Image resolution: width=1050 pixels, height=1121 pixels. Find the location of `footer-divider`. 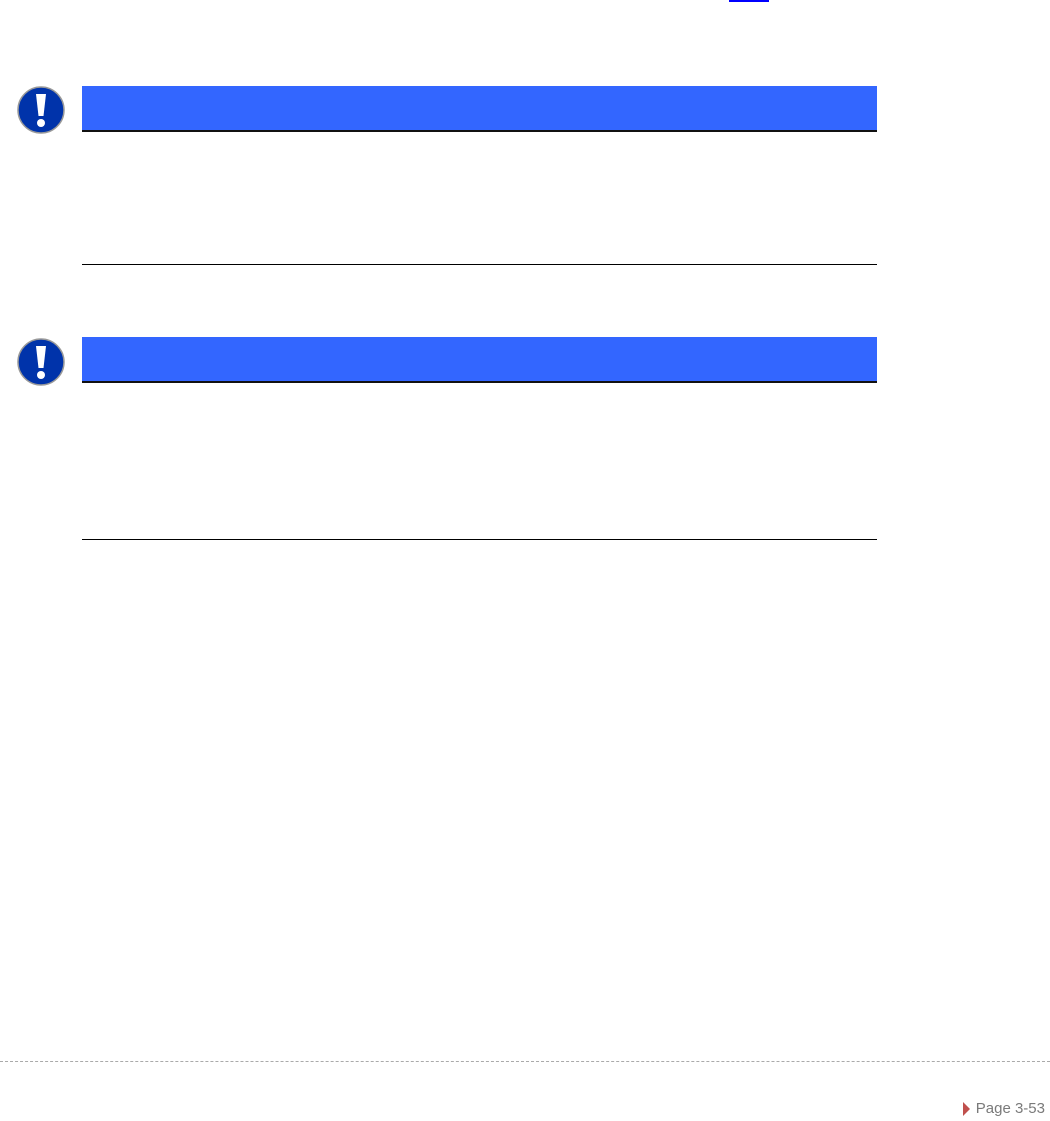

footer-divider is located at coordinates (525, 1061).